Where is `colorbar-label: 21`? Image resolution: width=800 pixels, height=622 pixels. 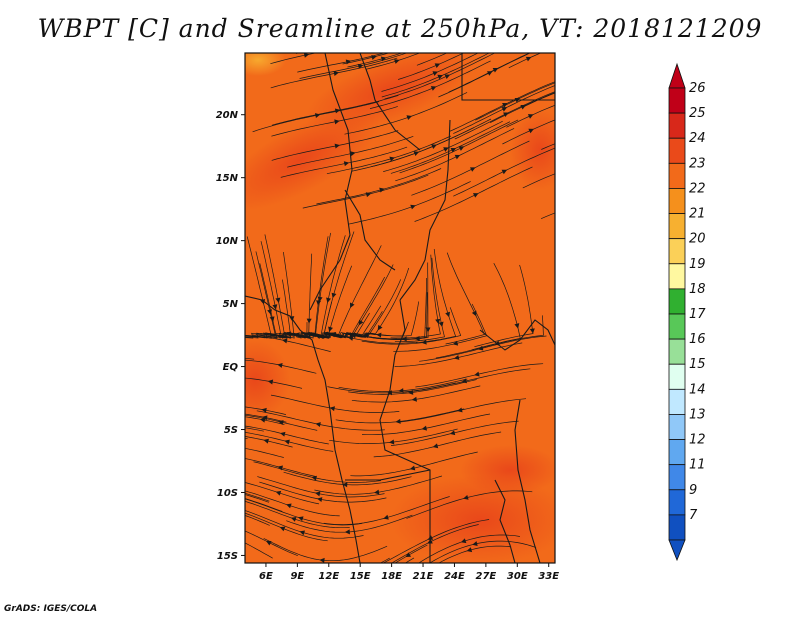 colorbar-label: 21 is located at coordinates (697, 214).